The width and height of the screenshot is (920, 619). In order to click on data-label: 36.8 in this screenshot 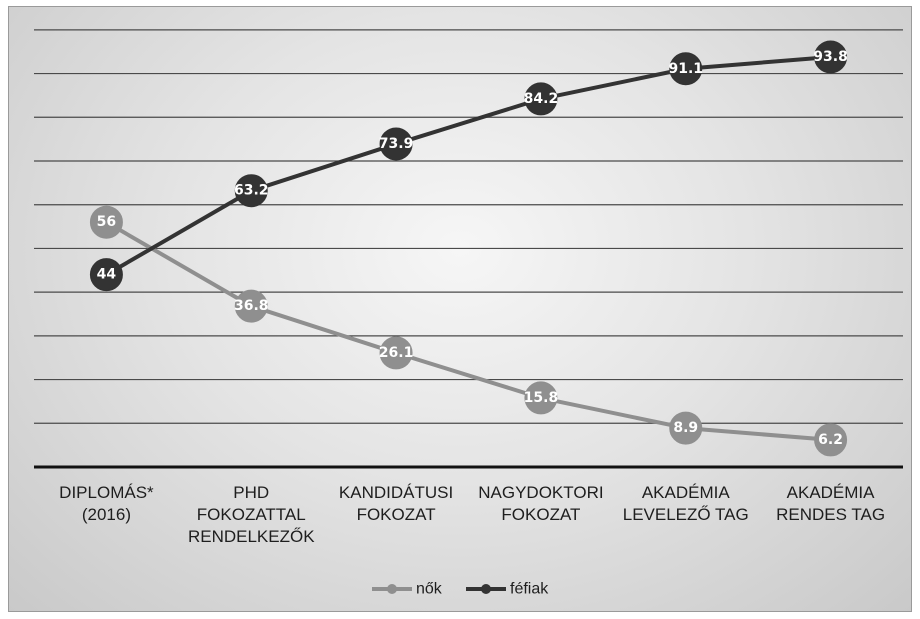, I will do `click(251, 306)`.